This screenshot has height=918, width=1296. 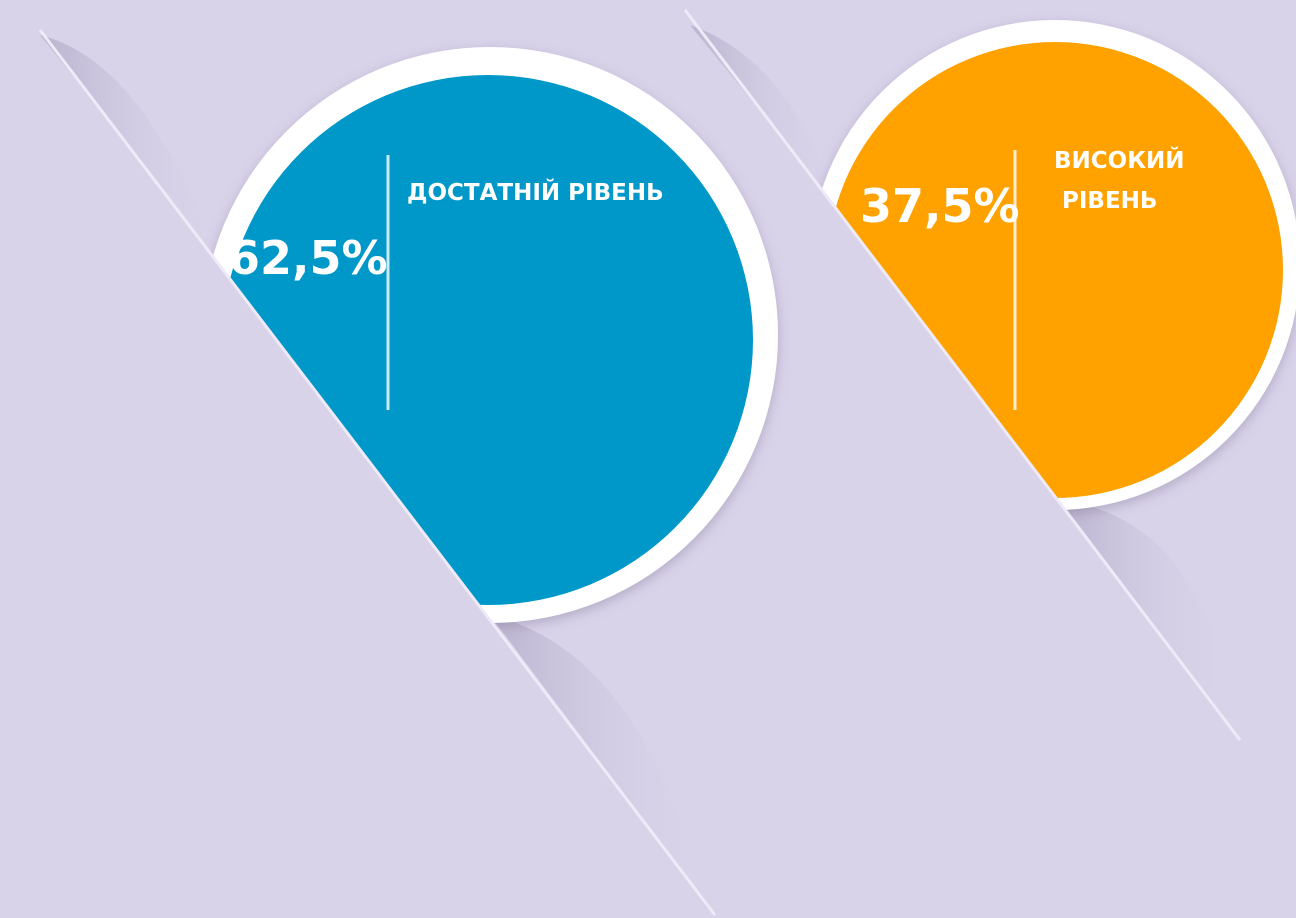 I want to click on level-label: ВИСОКИЙ, so click(x=1119, y=160).